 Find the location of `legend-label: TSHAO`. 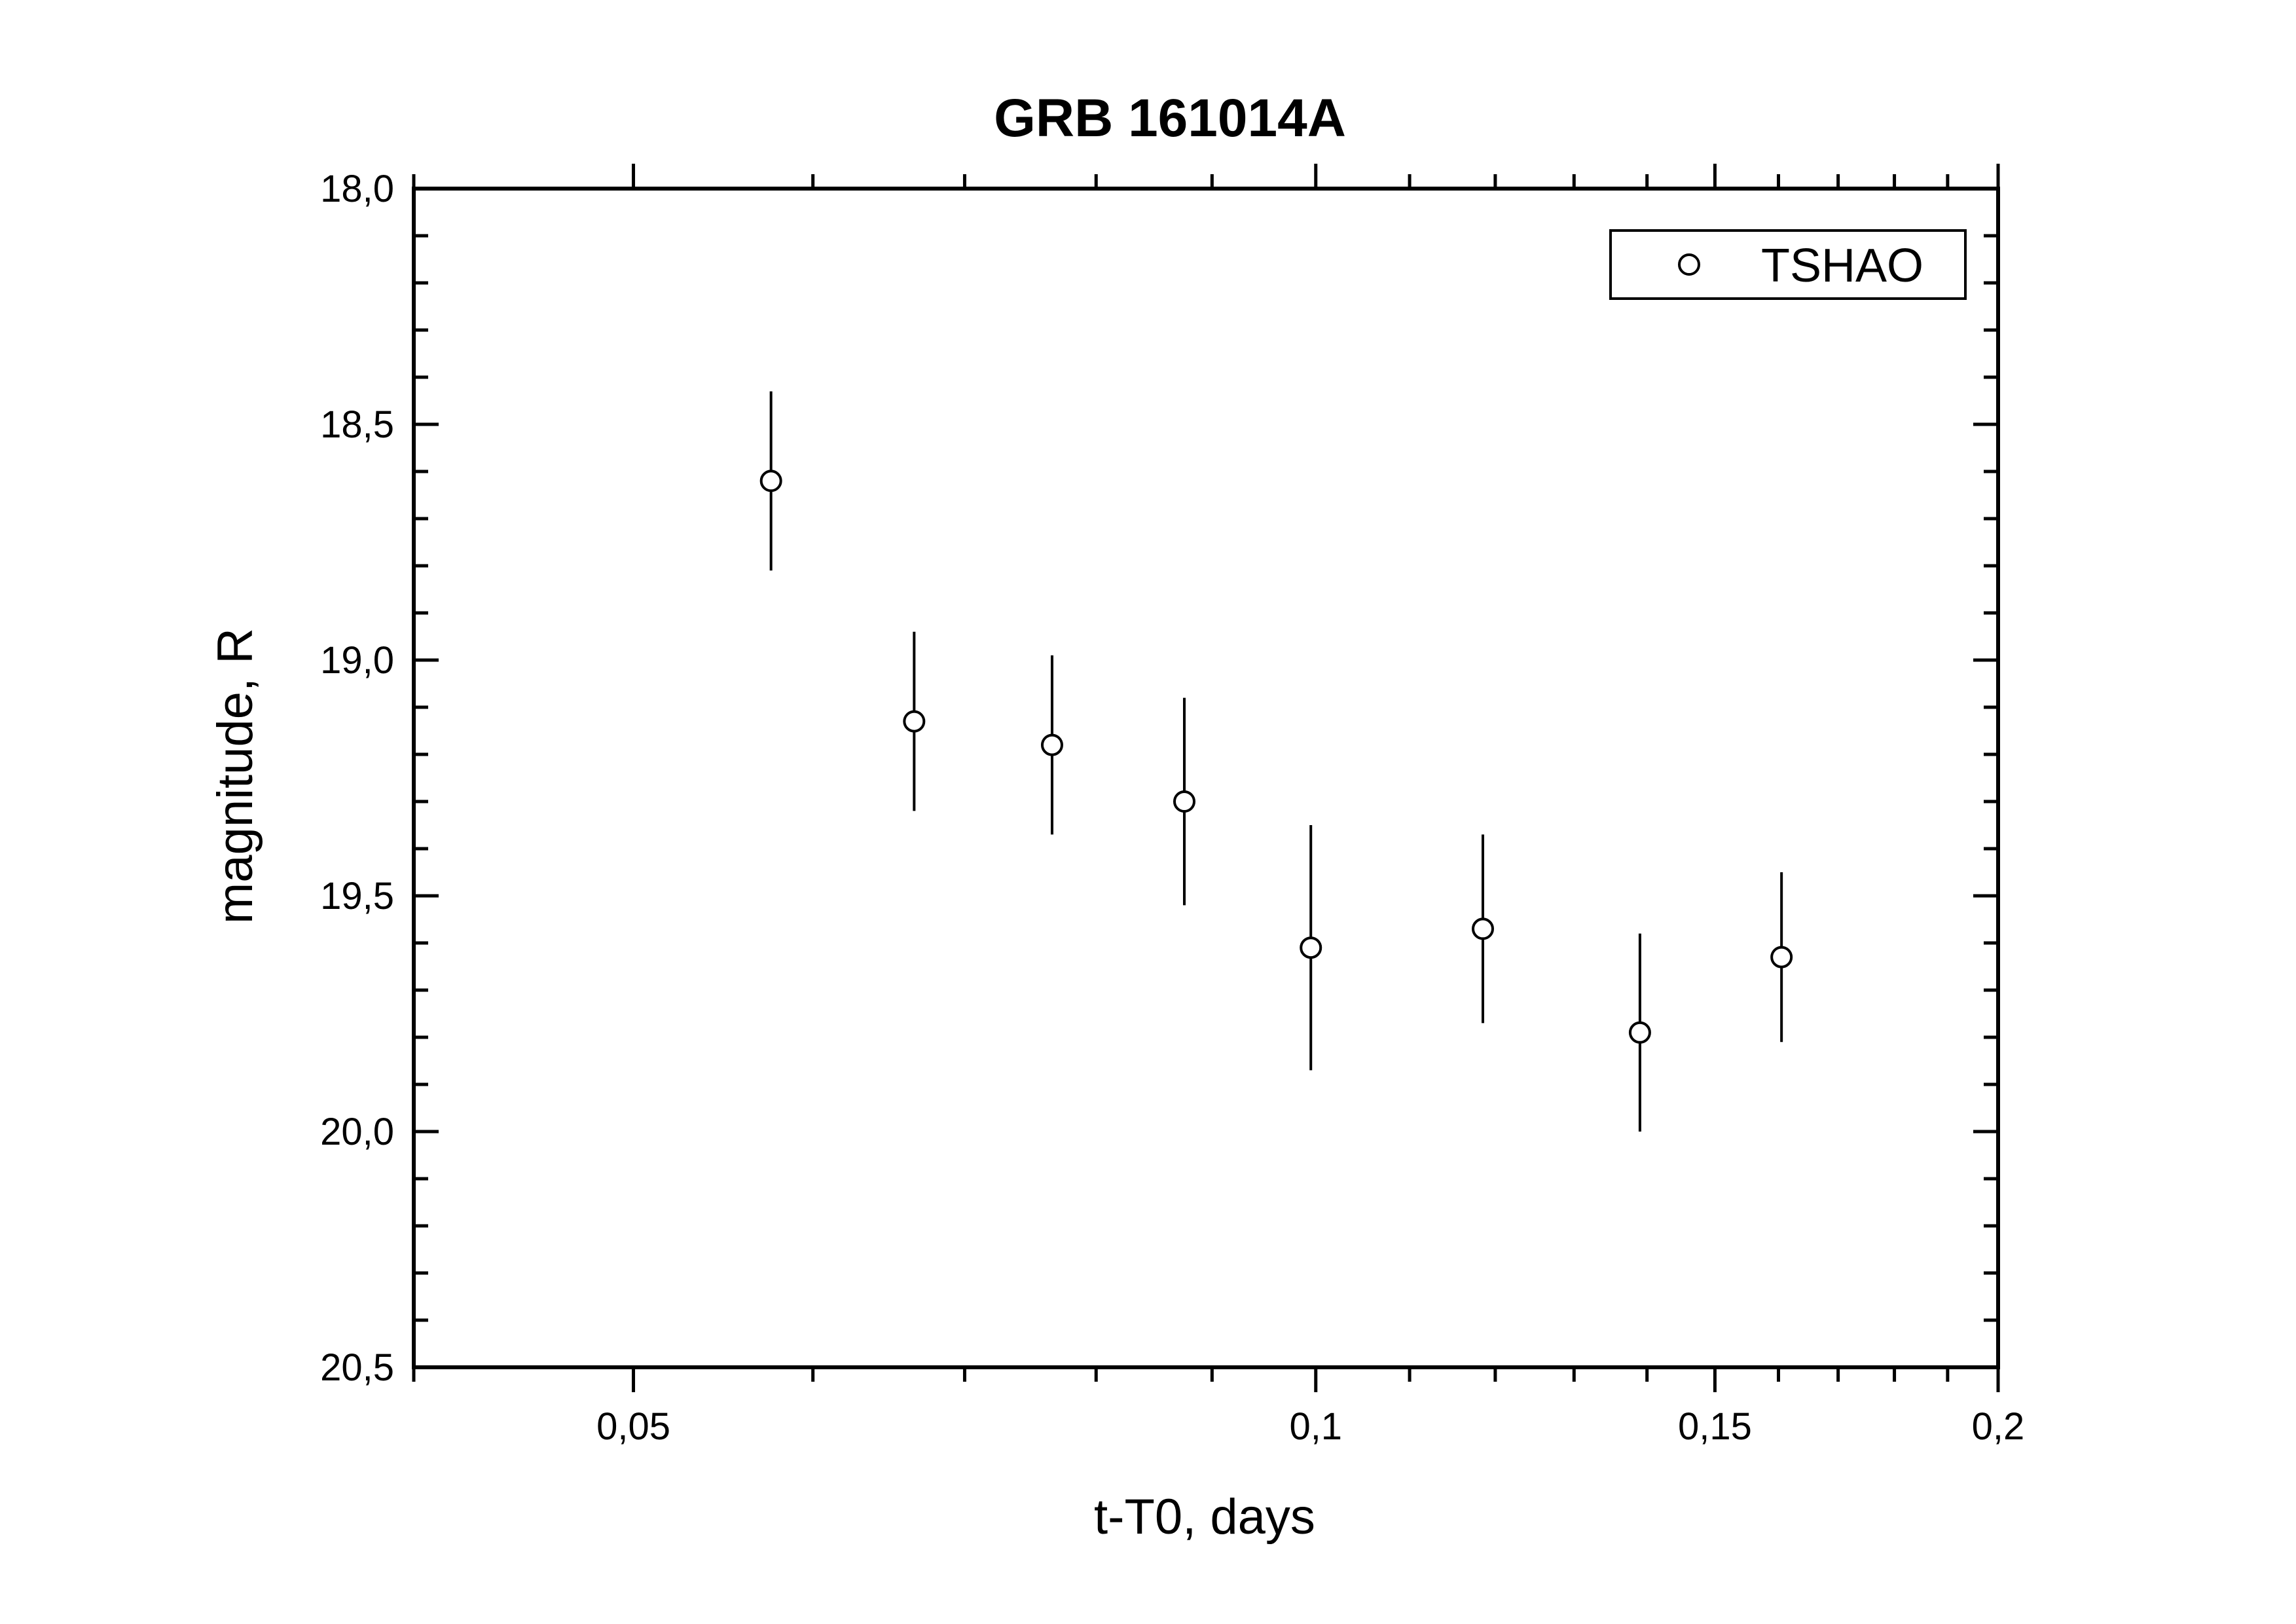

legend-label: TSHAO is located at coordinates (1842, 266).